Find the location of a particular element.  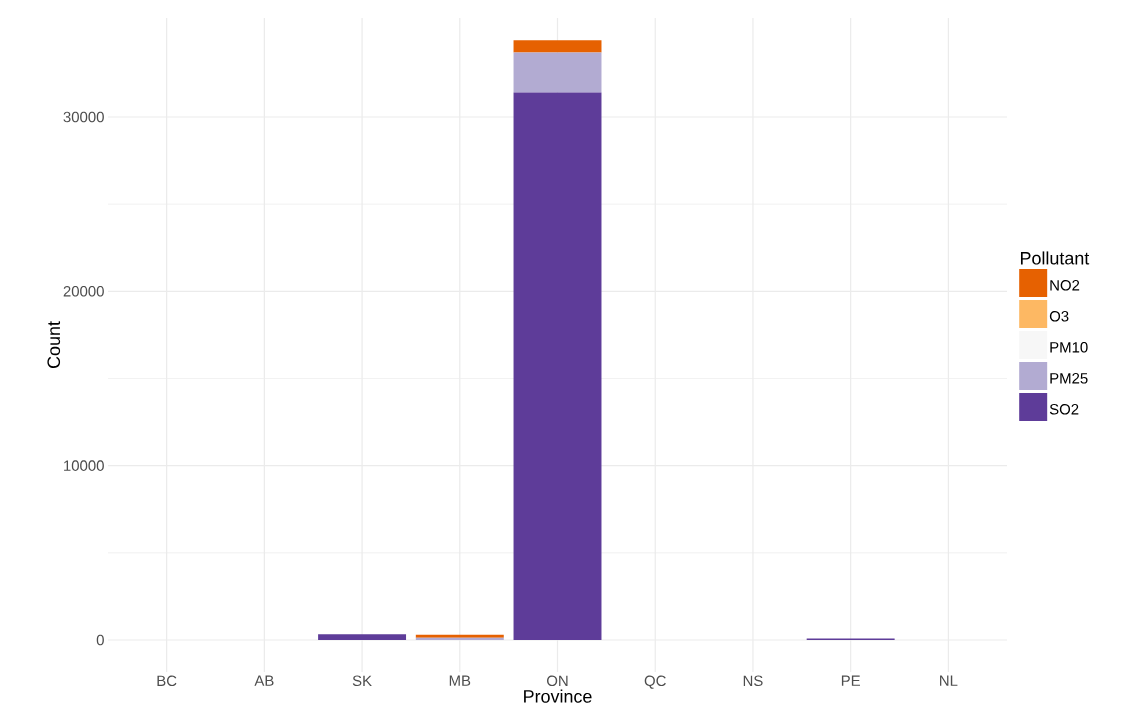

x-tick-label: QC is located at coordinates (655, 682).